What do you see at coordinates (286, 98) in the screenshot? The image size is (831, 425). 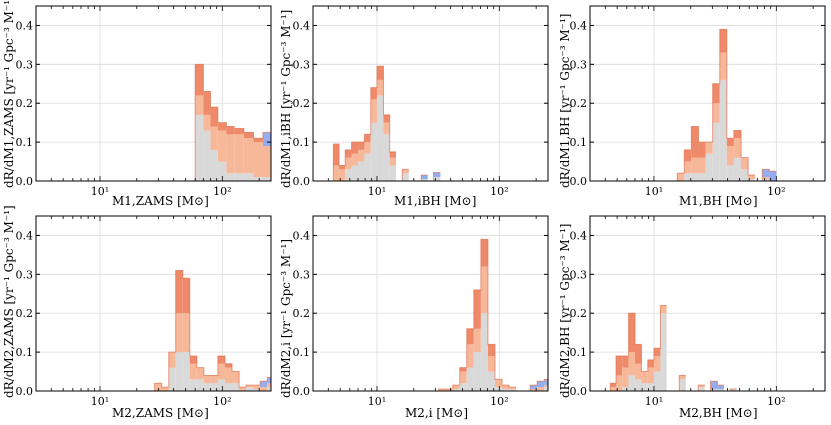 I see `y-axis-label: dR/dM1,iBH [yr⁻¹ Gpc⁻³ M⁻¹]` at bounding box center [286, 98].